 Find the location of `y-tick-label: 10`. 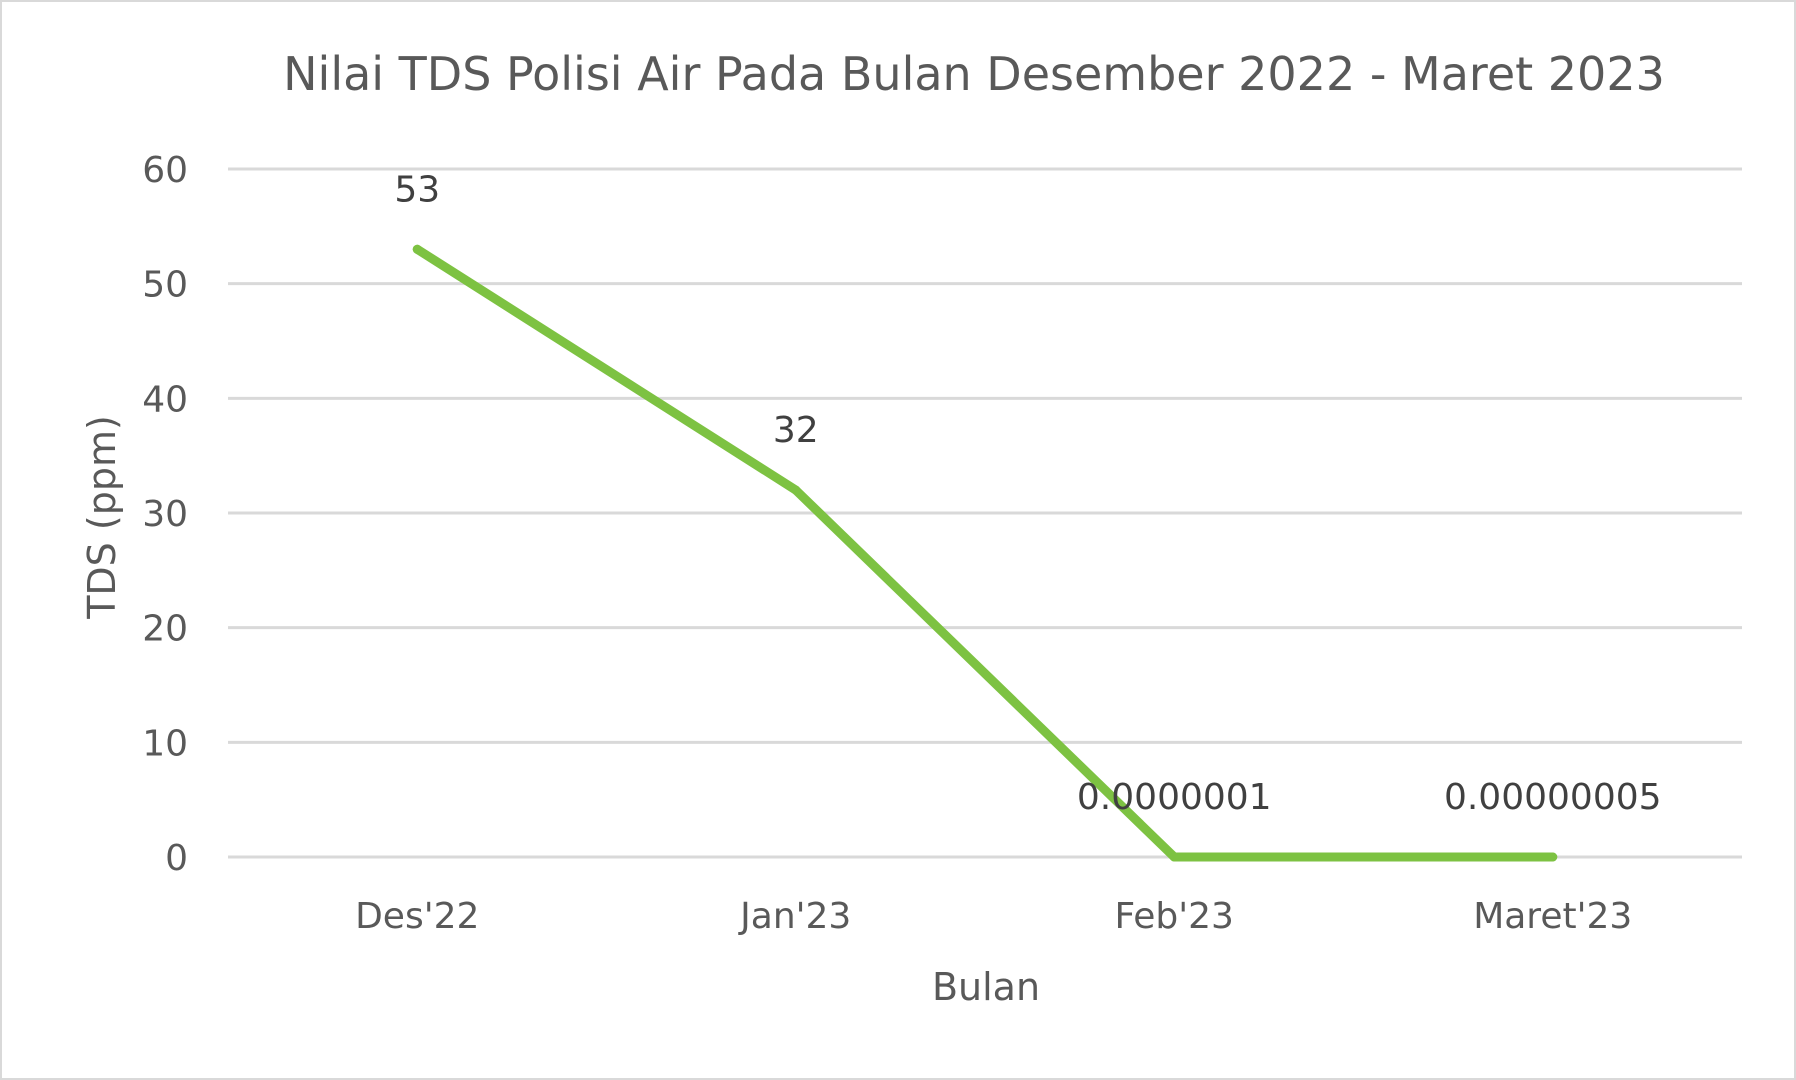

y-tick-label: 10 is located at coordinates (165, 743).